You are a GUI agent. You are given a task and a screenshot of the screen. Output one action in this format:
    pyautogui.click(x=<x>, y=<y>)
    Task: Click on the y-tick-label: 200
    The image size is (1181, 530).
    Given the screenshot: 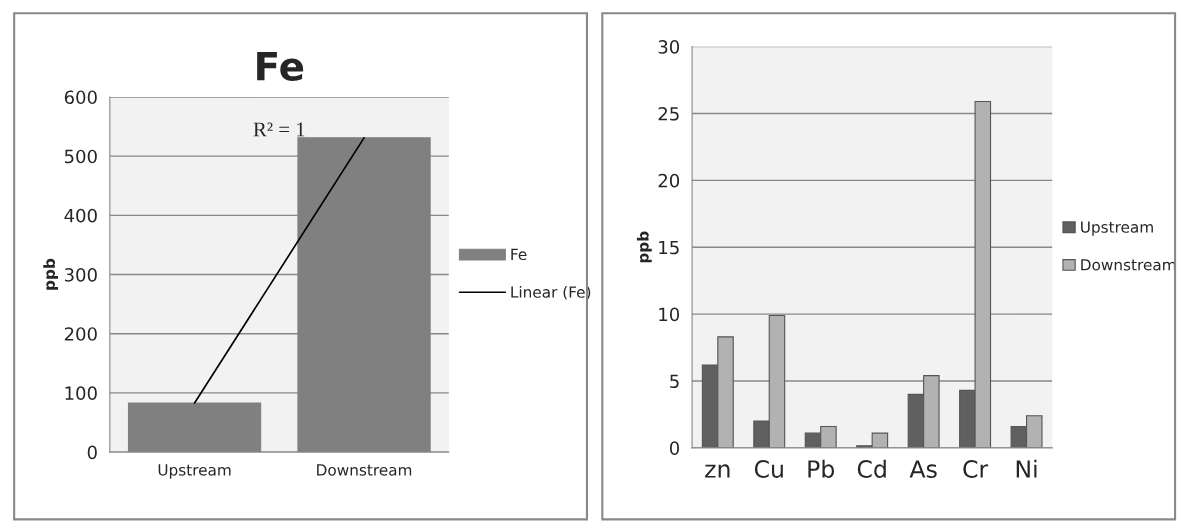 What is the action you would take?
    pyautogui.click(x=80, y=334)
    